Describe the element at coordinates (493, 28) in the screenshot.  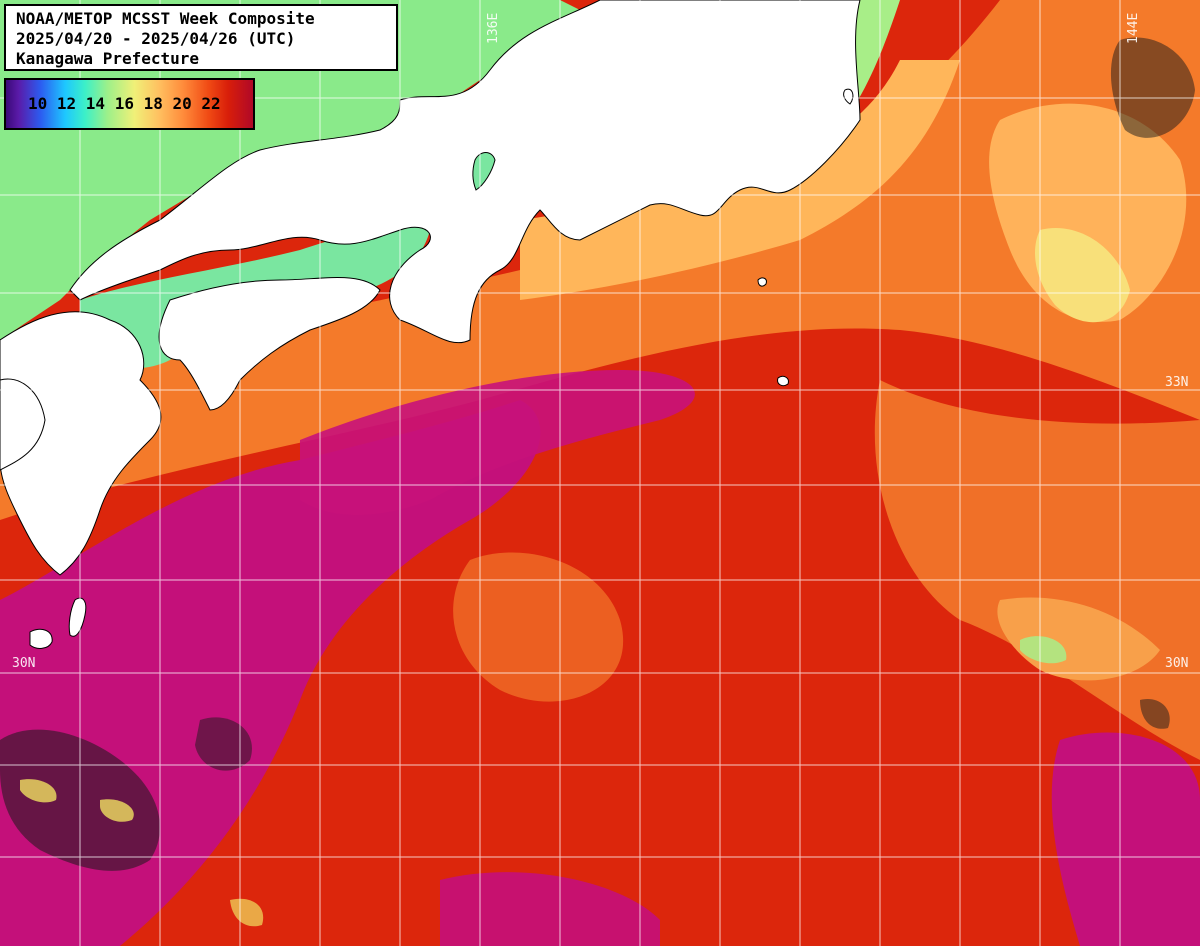
I see `lon-label-136e: 136E` at that location.